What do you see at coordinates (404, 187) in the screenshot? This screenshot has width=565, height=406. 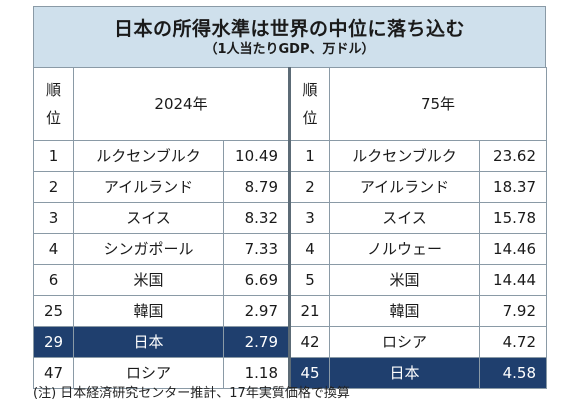 I see `country-right-cell: アイルランド` at bounding box center [404, 187].